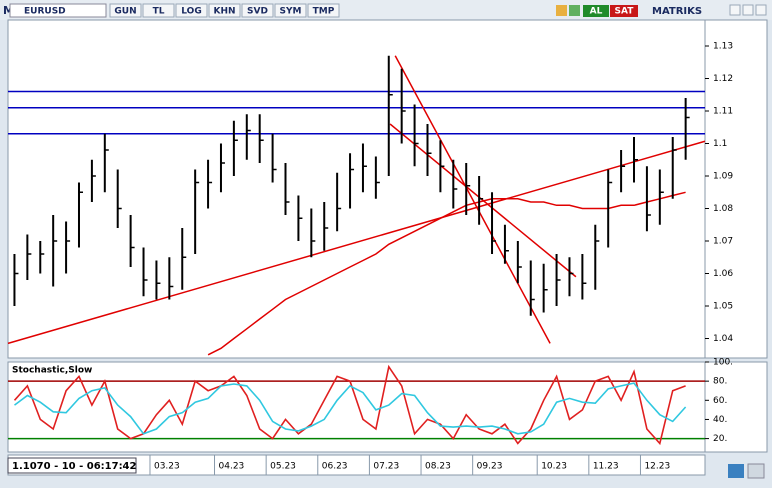  I want to click on status: 1.1070 - 10 - 06:17:42, so click(74, 466).